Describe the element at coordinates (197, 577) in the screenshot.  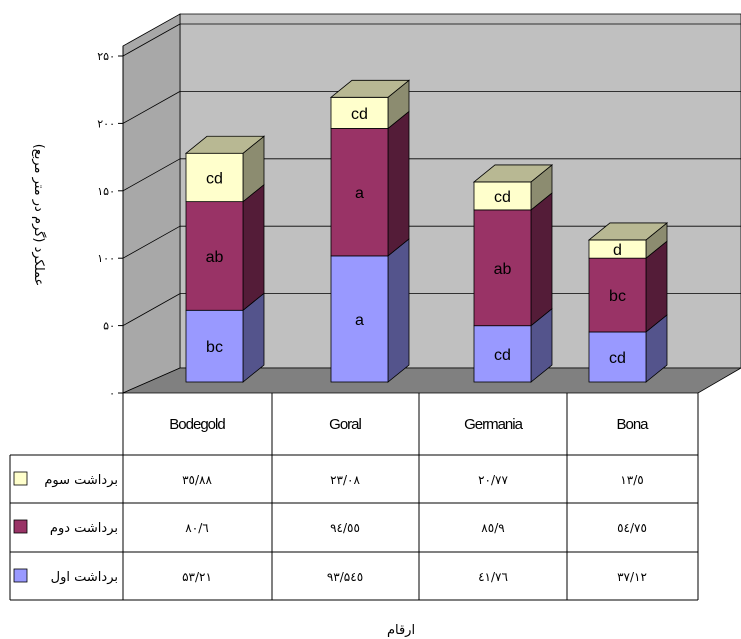
I see `table-value-cell: ۵۳/۲۱` at that location.